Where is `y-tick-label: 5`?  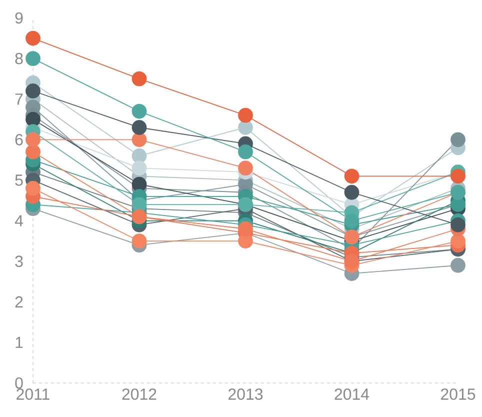
y-tick-label: 5 is located at coordinates (19, 180).